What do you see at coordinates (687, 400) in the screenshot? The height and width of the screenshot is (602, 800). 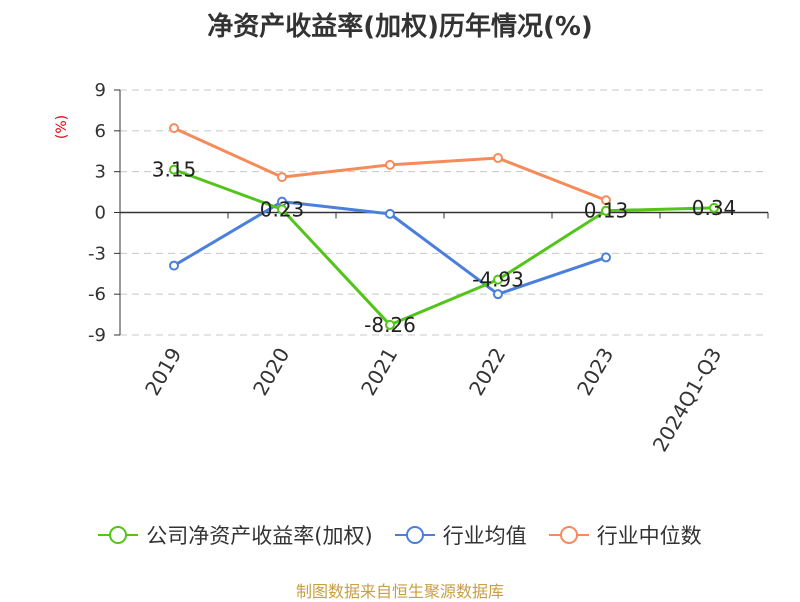 I see `x-tick-label: 2024Q1-Q3` at bounding box center [687, 400].